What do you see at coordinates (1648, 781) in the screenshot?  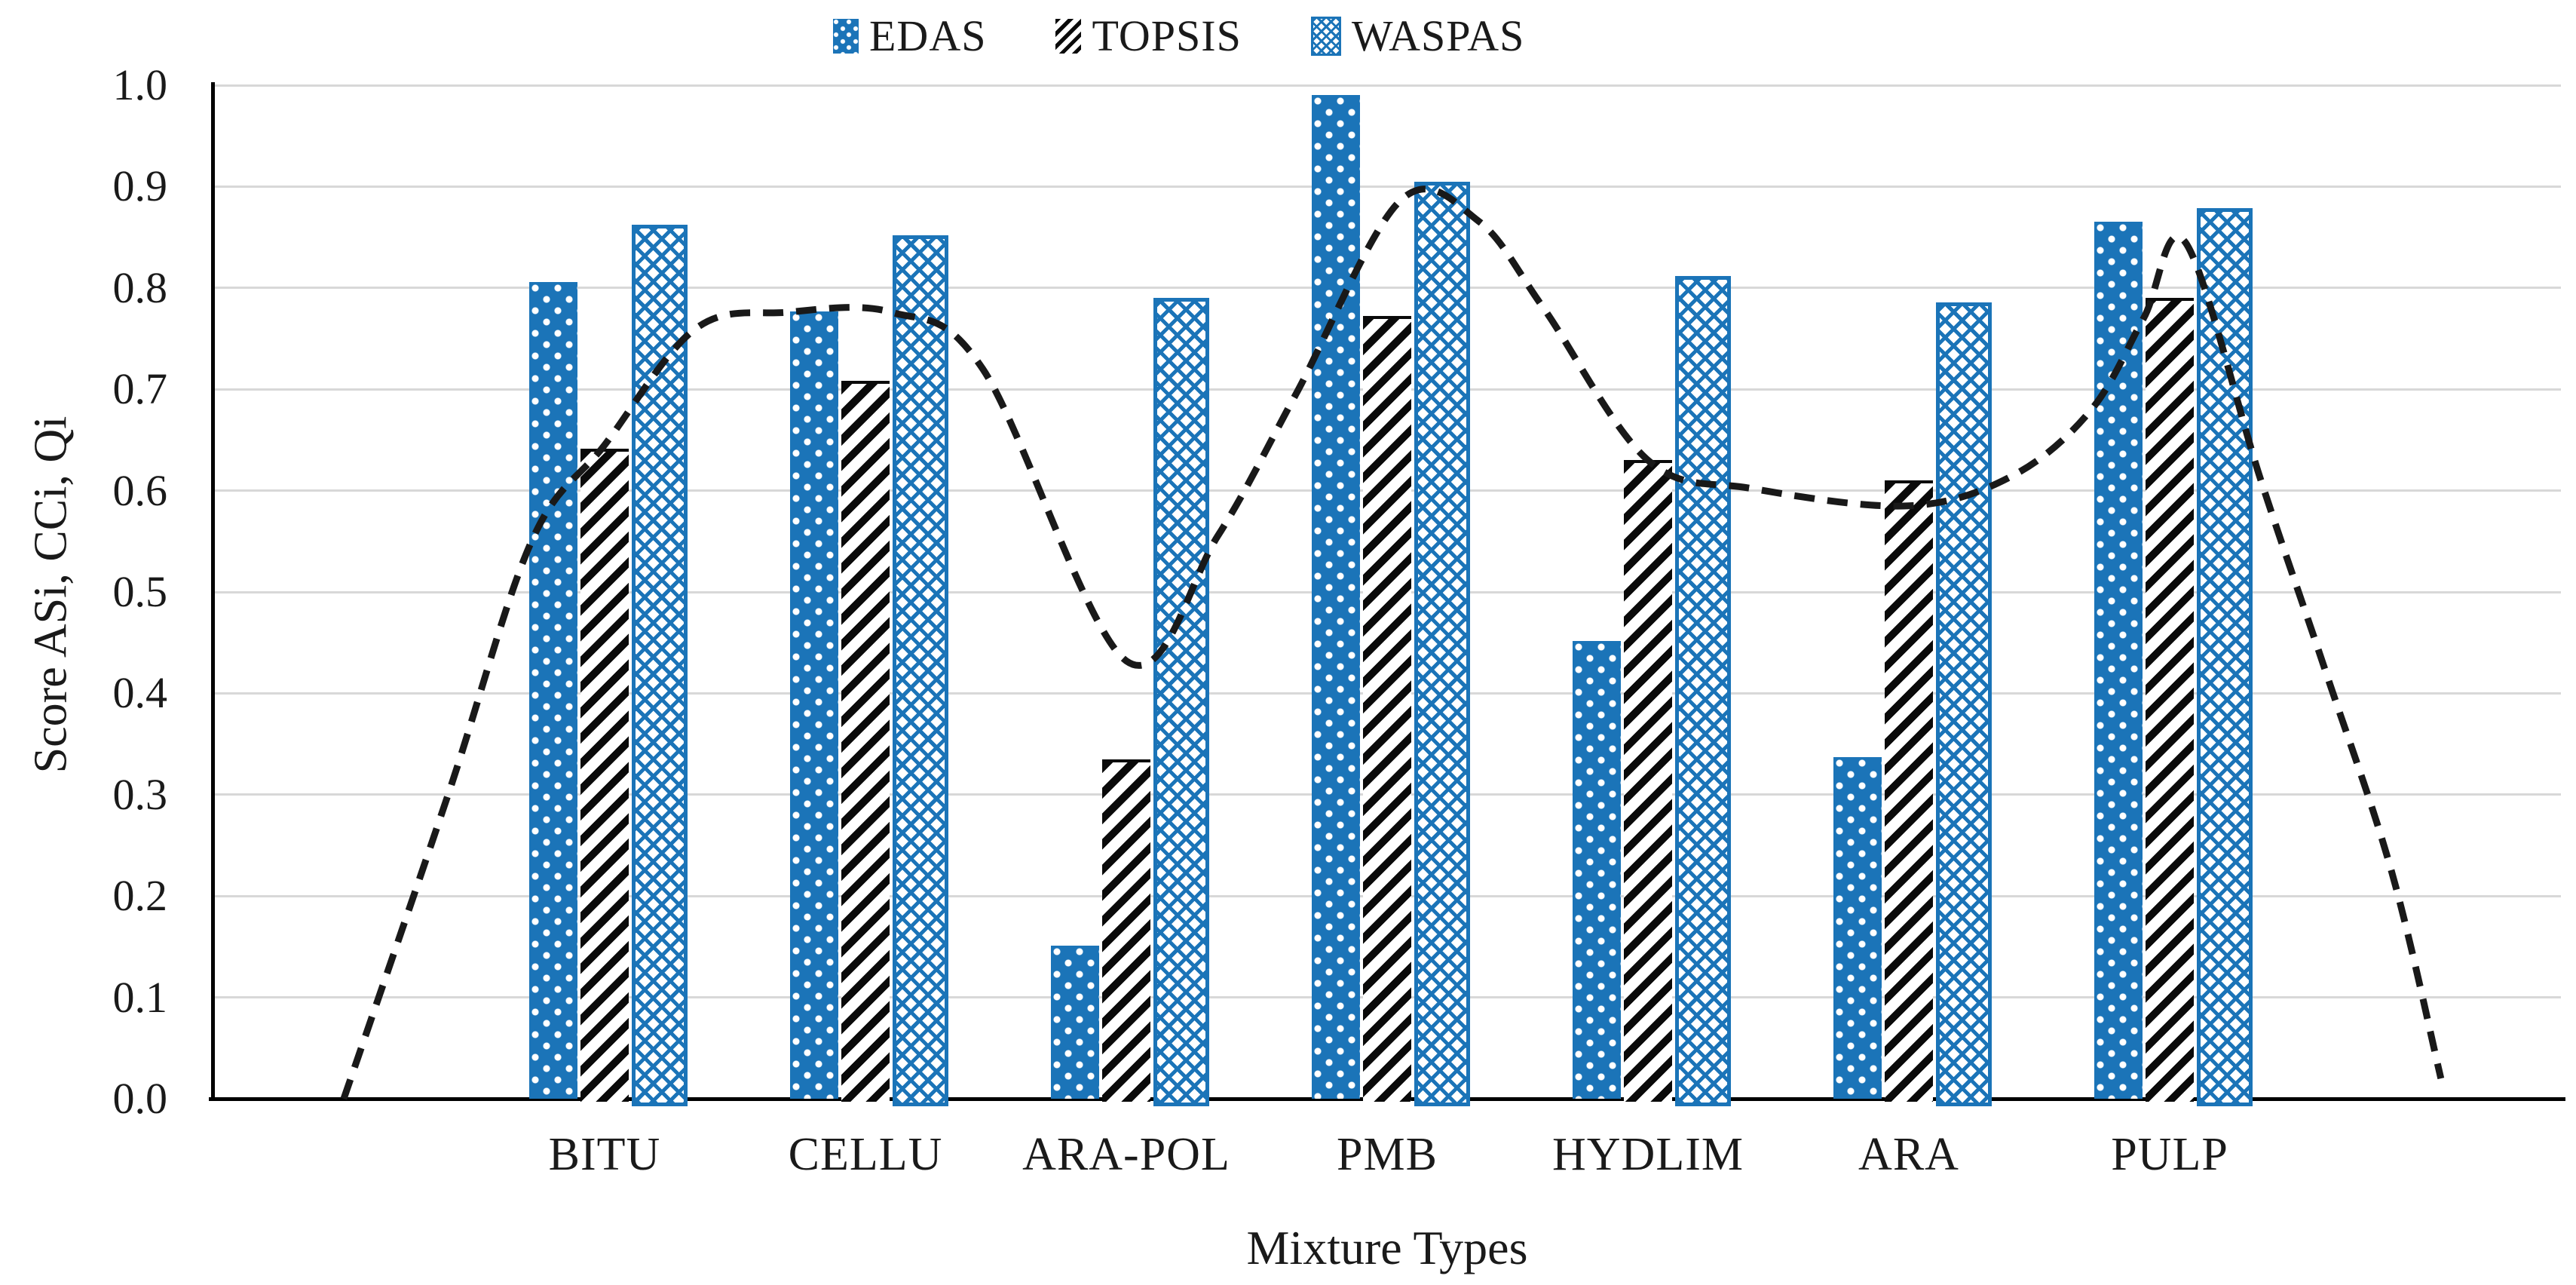 I see `bar-topsis-hydlim` at bounding box center [1648, 781].